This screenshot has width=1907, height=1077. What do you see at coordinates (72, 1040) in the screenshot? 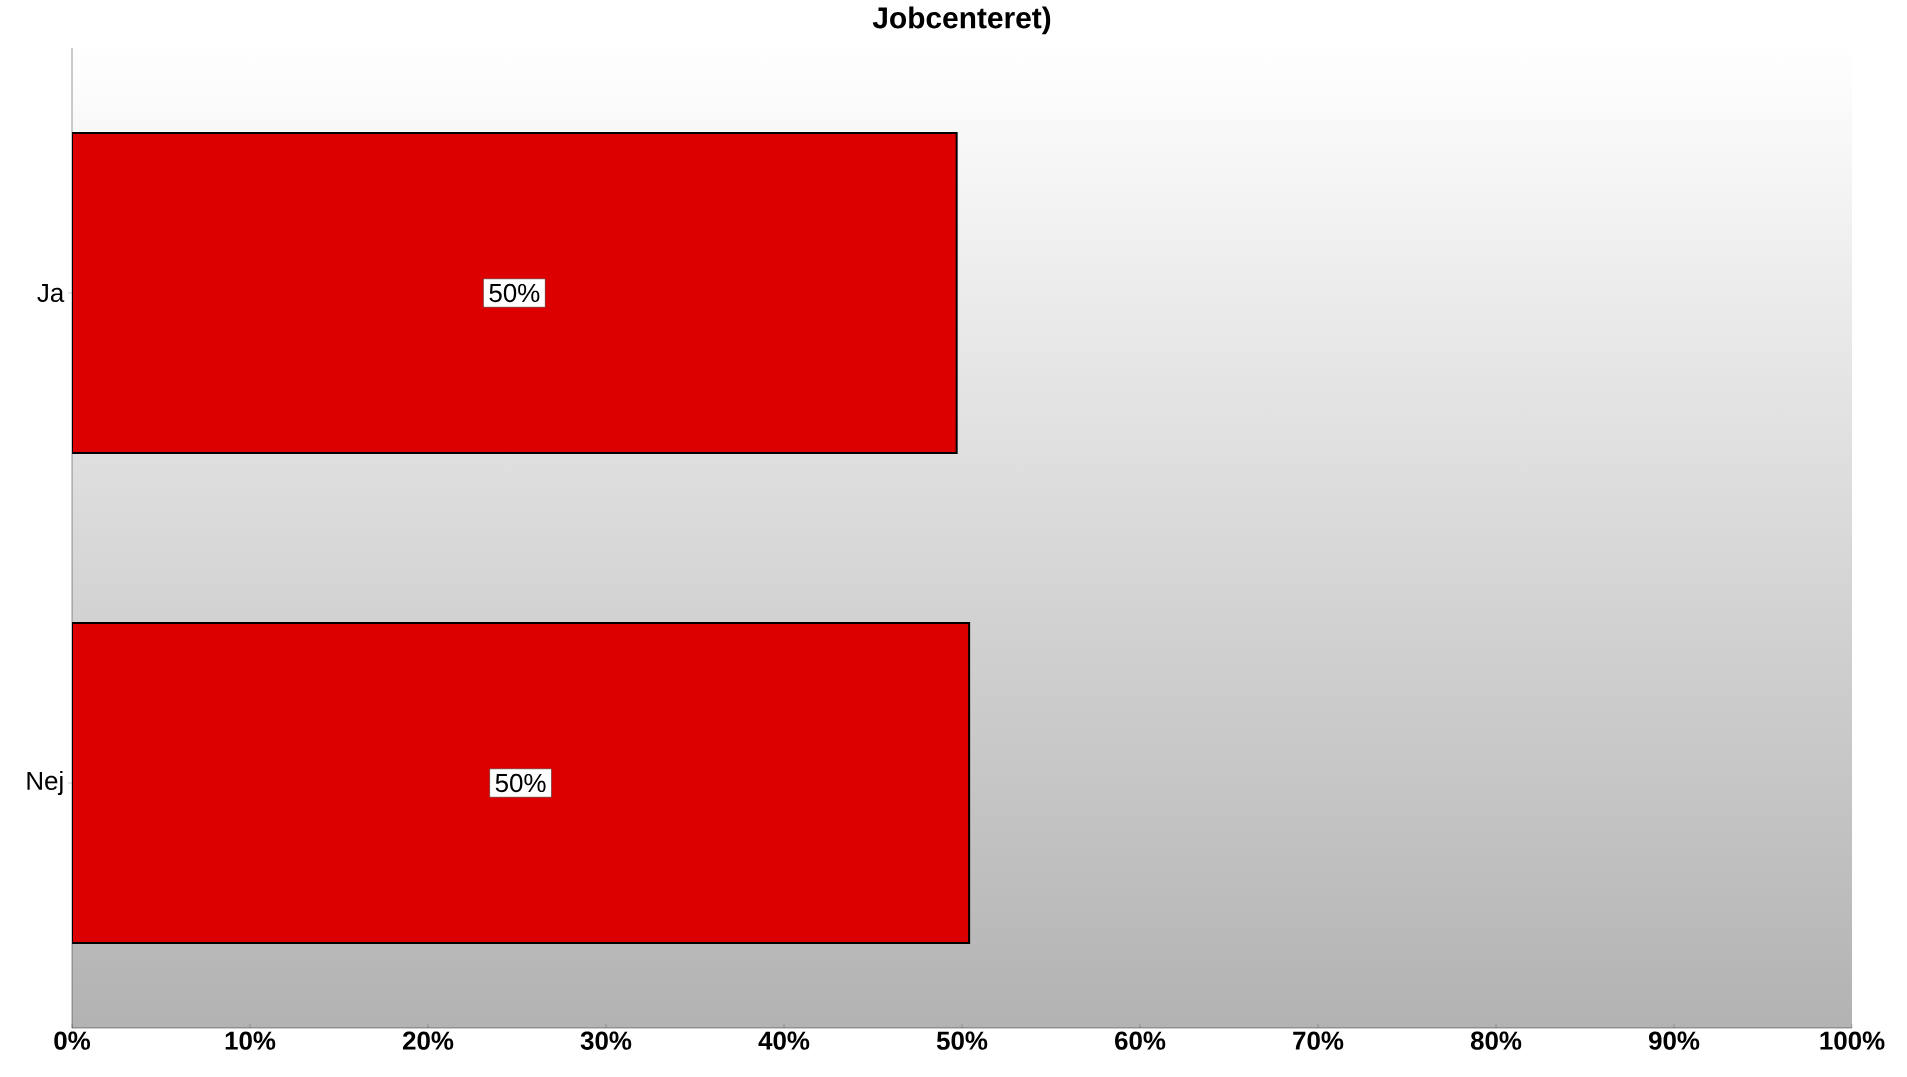
I see `x-tick-label: 0%` at bounding box center [72, 1040].